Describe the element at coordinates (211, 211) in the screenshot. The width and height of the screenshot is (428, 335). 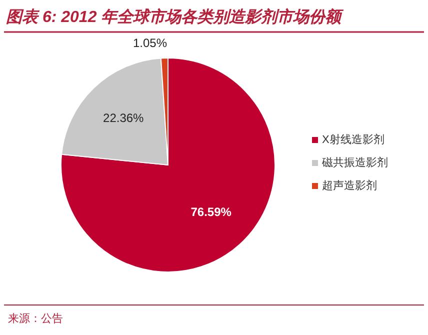
I see `data-label: 76.59%` at that location.